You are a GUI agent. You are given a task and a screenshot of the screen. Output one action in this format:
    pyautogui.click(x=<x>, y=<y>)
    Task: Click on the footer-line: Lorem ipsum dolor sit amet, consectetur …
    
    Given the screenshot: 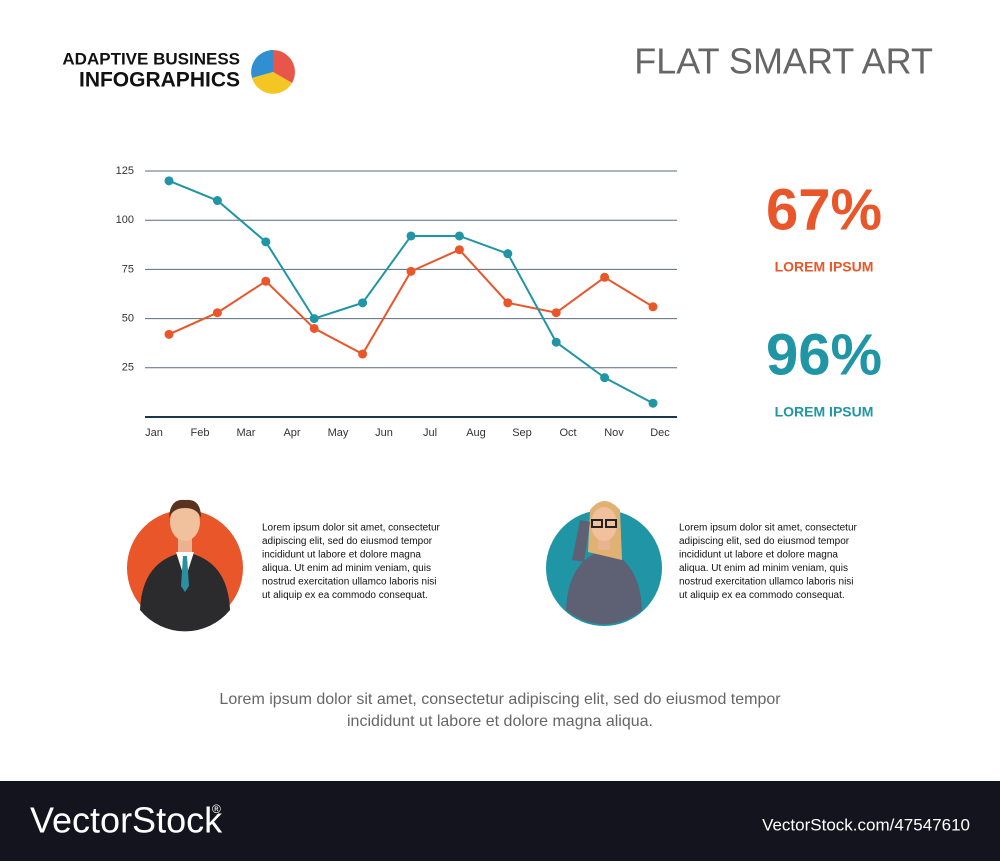 What is the action you would take?
    pyautogui.click(x=500, y=699)
    